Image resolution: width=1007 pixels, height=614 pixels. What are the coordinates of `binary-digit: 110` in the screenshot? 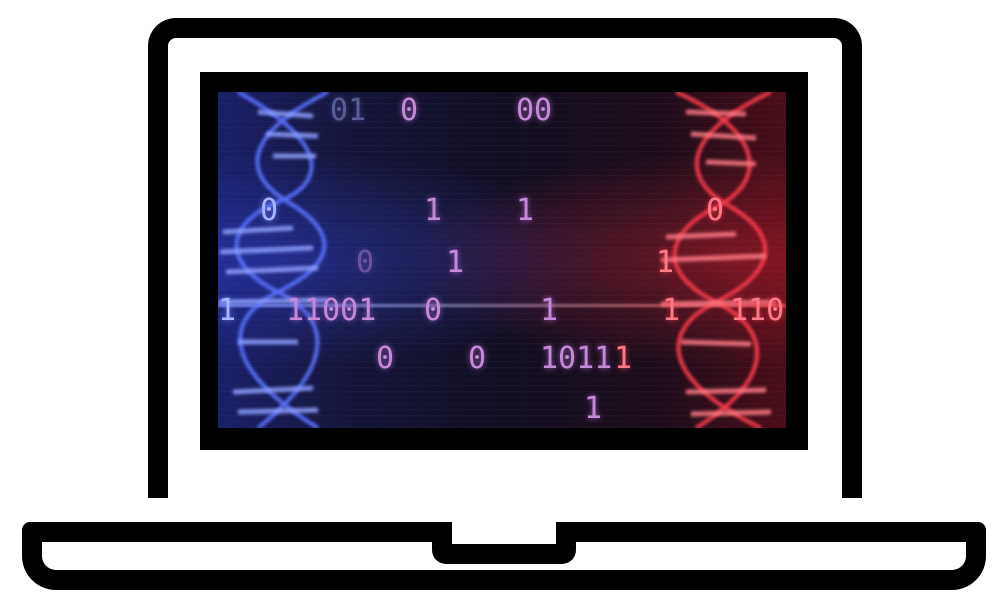 It's located at (757, 310).